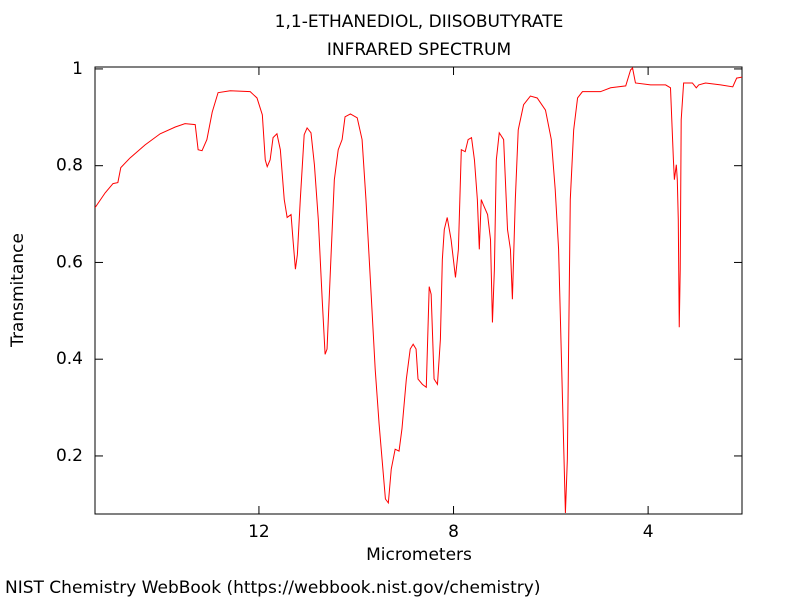 The image size is (800, 600). I want to click on x-tick-label: 12, so click(259, 532).